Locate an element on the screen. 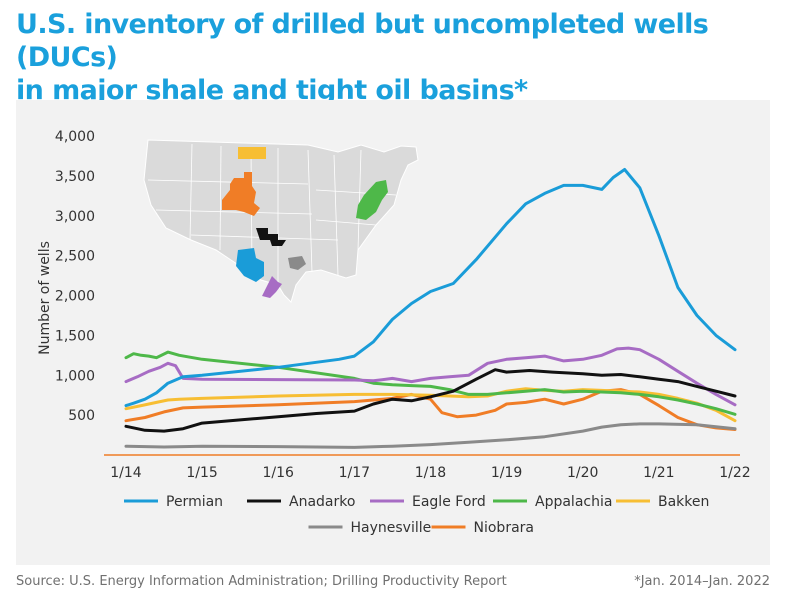 Image resolution: width=786 pixels, height=603 pixels. y-axis-label: Number of wells is located at coordinates (45, 298).